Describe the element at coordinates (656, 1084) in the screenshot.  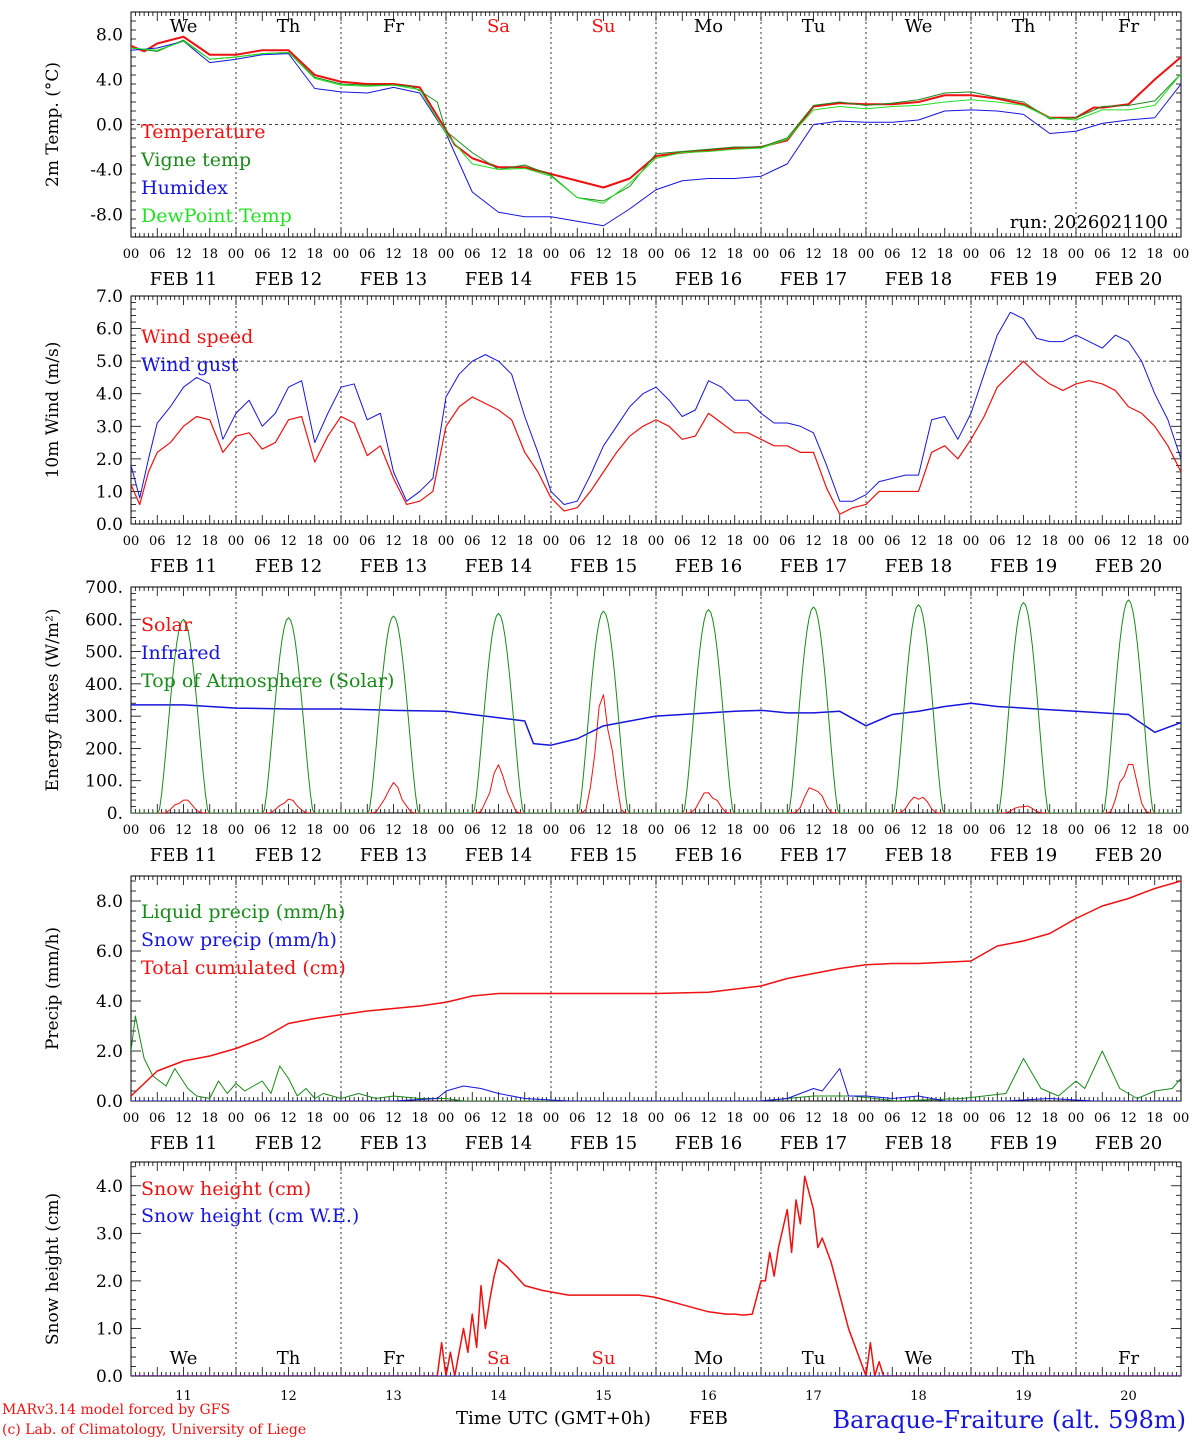
I see `series-snow-precip-mm-h-line` at that location.